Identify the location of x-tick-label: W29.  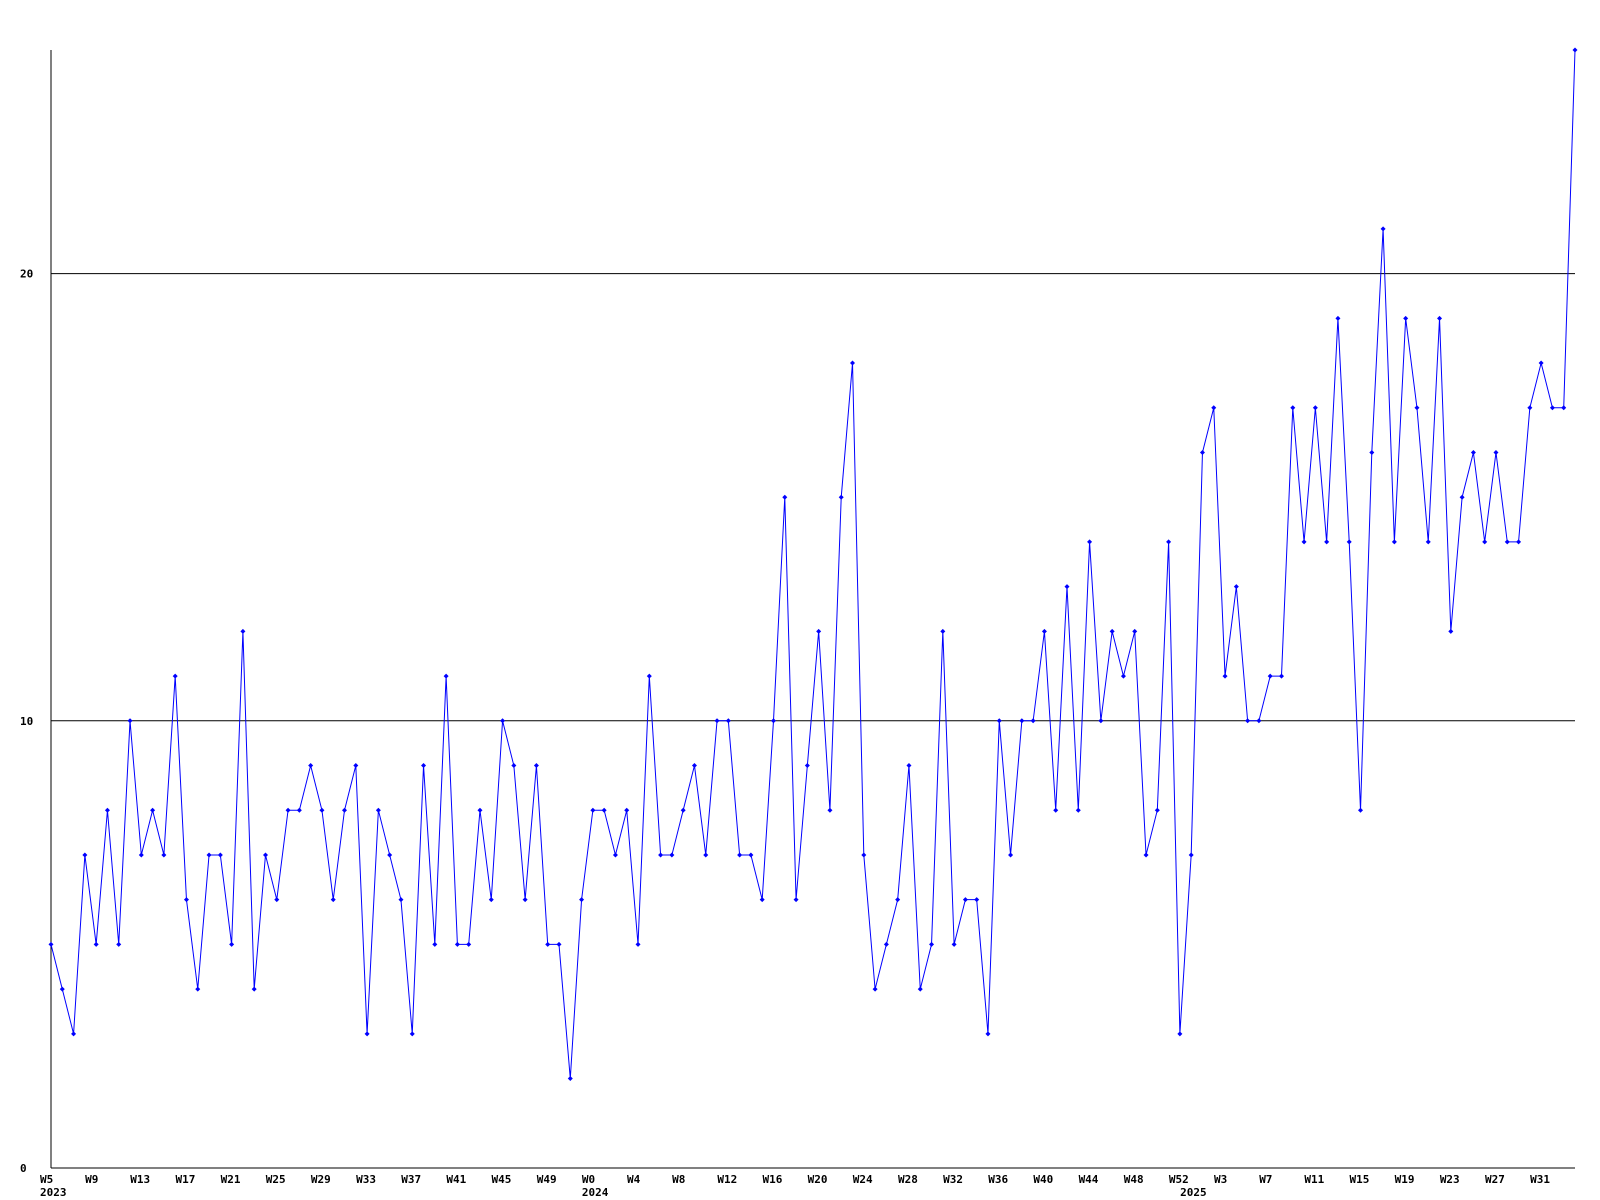
(321, 1179).